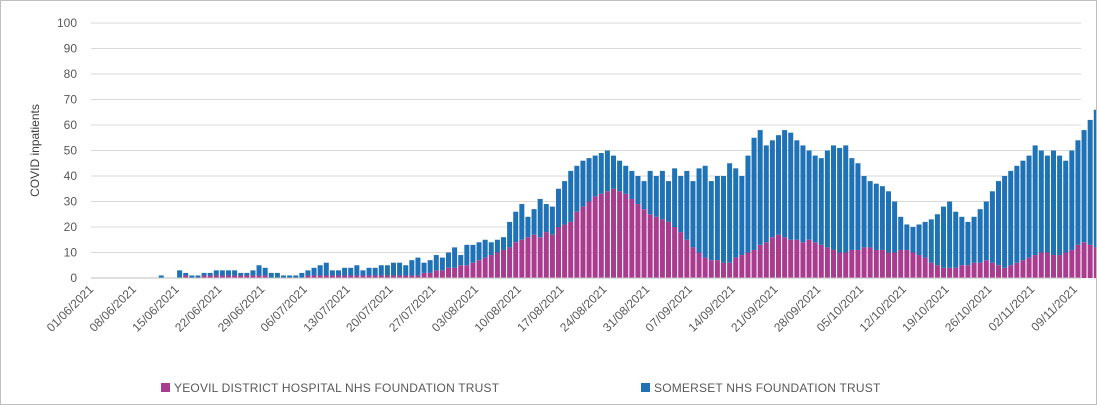  Describe the element at coordinates (67, 150) in the screenshot. I see `y-axis-ticks: 0 10 20 30 40 50 60 70 80 90 100` at that location.